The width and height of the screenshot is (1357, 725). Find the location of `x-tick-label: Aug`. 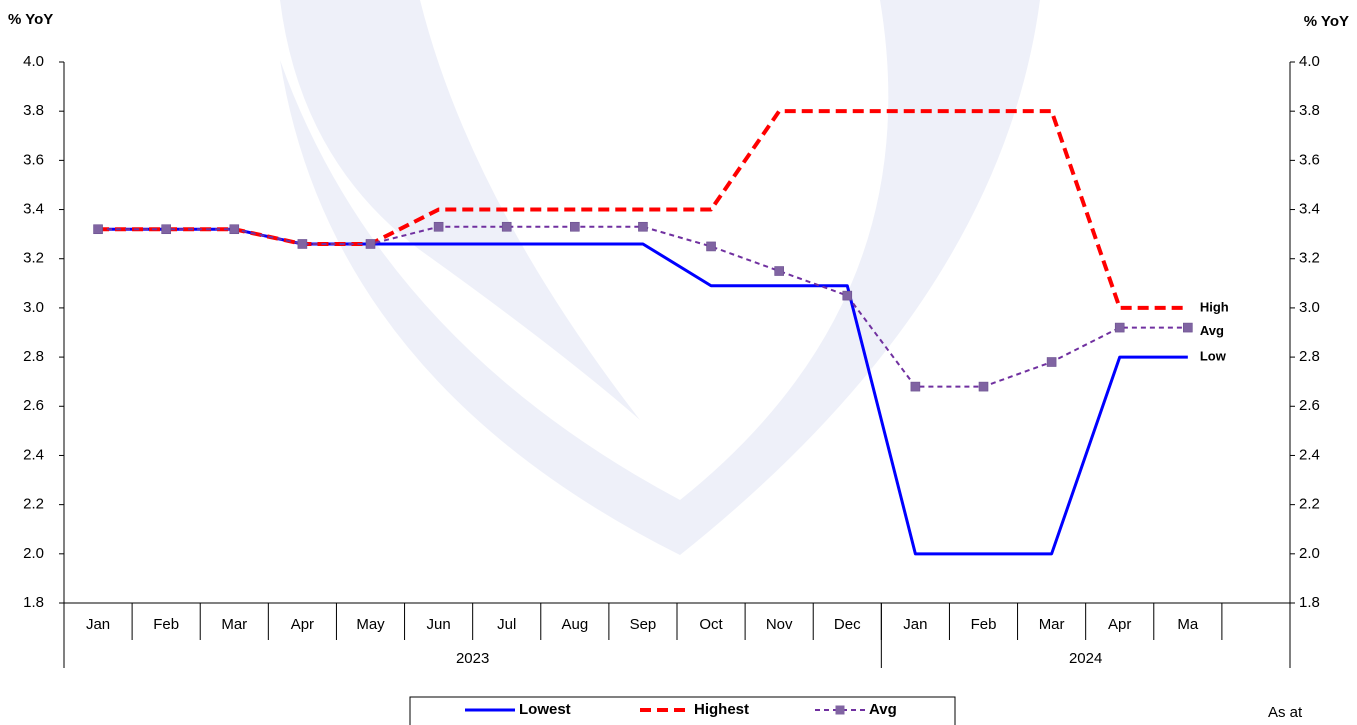

x-tick-label: Aug is located at coordinates (574, 624).